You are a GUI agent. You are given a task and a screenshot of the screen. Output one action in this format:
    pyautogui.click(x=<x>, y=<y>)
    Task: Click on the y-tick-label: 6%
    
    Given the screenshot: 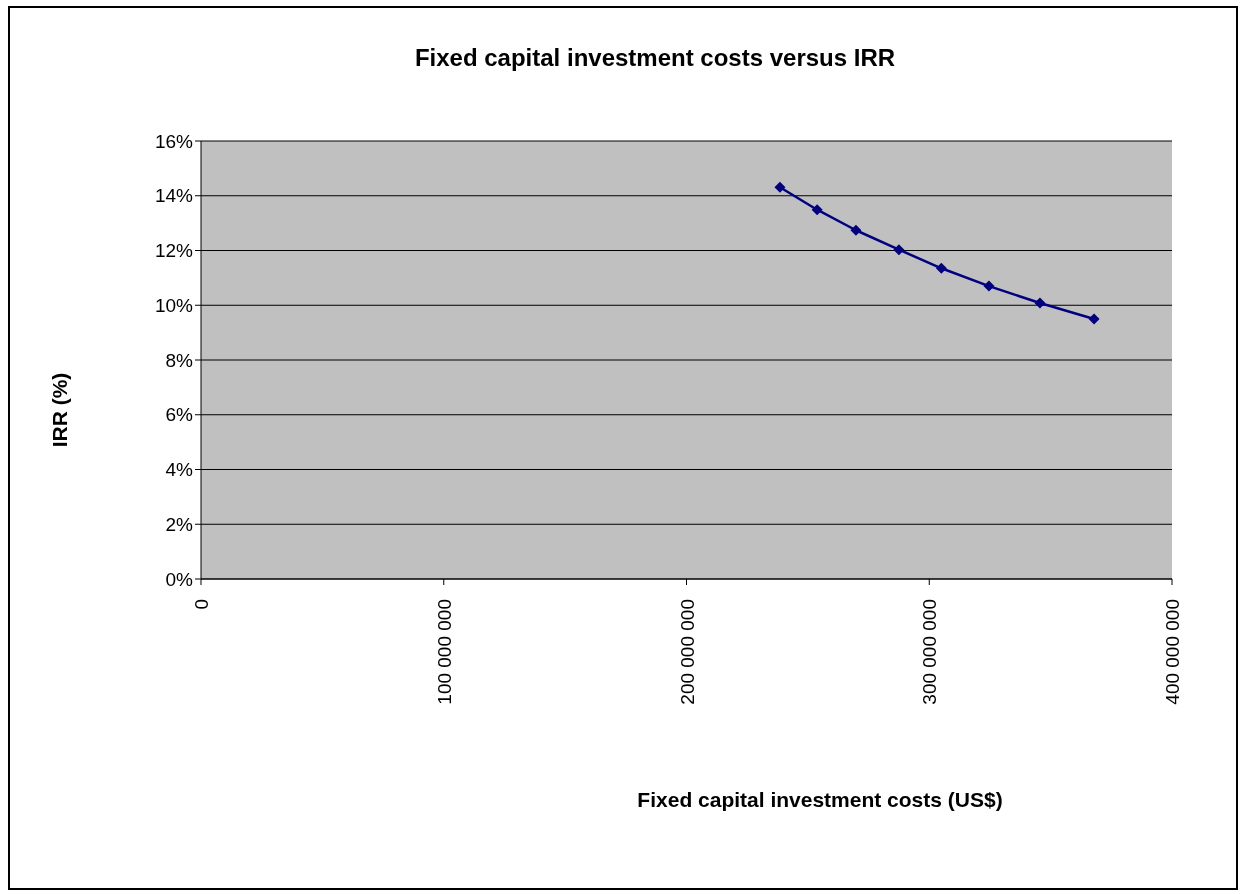 What is the action you would take?
    pyautogui.click(x=179, y=415)
    